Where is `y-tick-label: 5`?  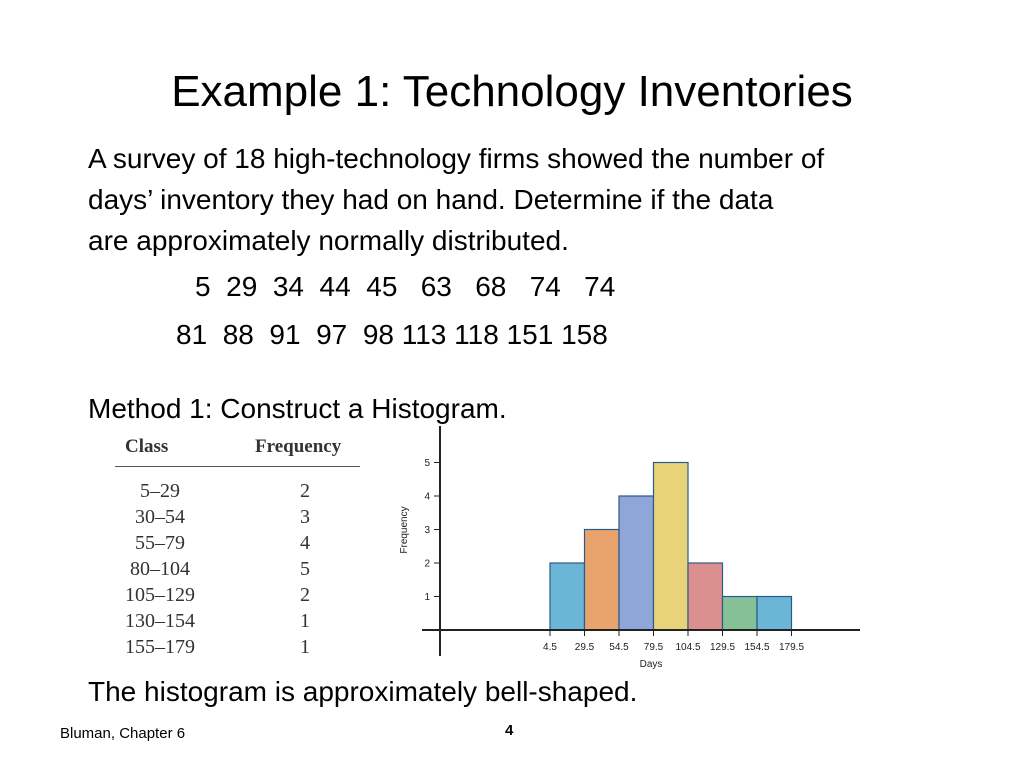
y-tick-label: 5 is located at coordinates (427, 463).